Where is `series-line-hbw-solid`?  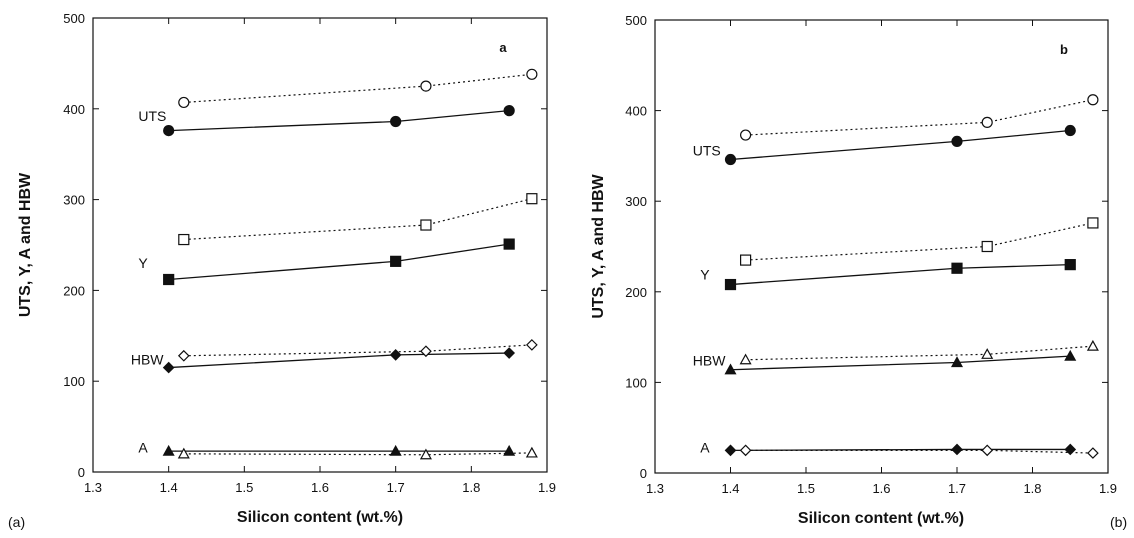 series-line-hbw-solid is located at coordinates (900, 363).